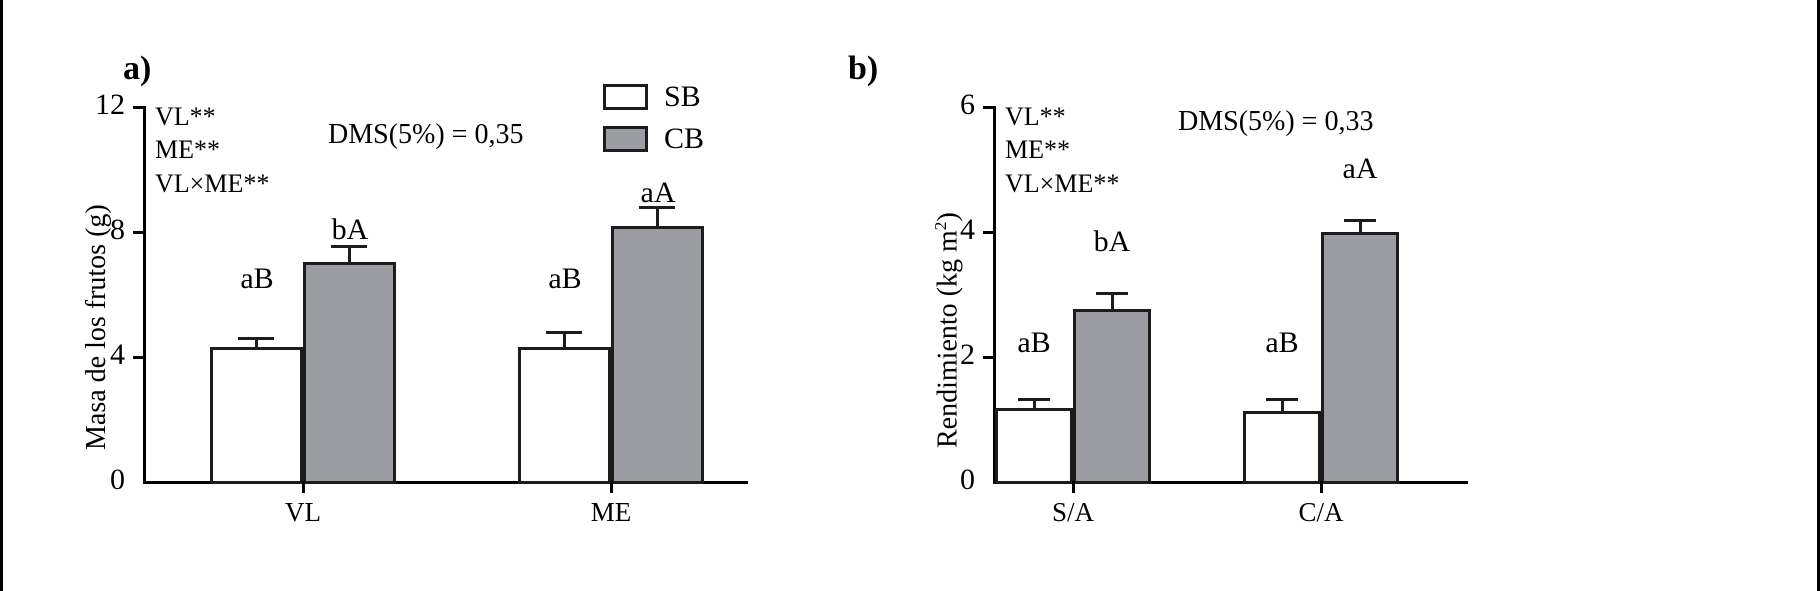 This screenshot has width=1820, height=591. Describe the element at coordinates (967, 354) in the screenshot. I see `y-tick-label-b-2: 2` at that location.